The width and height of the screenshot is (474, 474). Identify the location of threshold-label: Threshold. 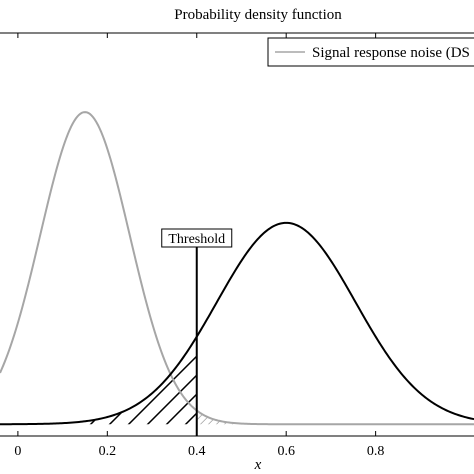
(196, 239).